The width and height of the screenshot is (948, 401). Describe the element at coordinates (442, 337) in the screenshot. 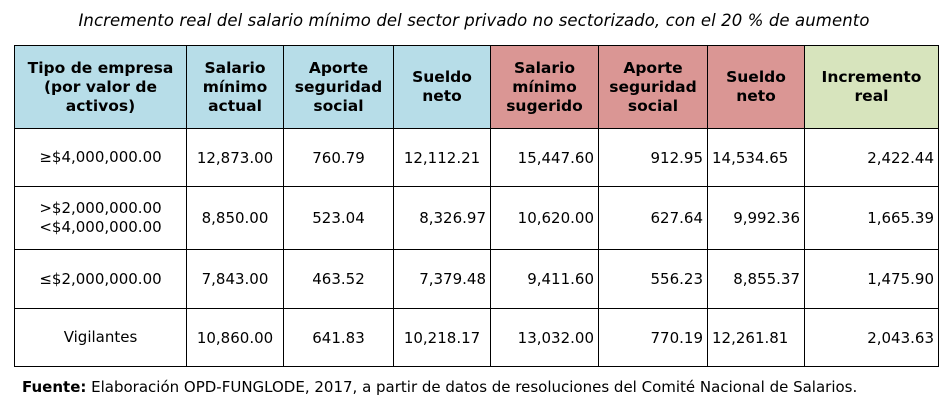

I see `cell-sueldo-actual: 10,218.17` at that location.